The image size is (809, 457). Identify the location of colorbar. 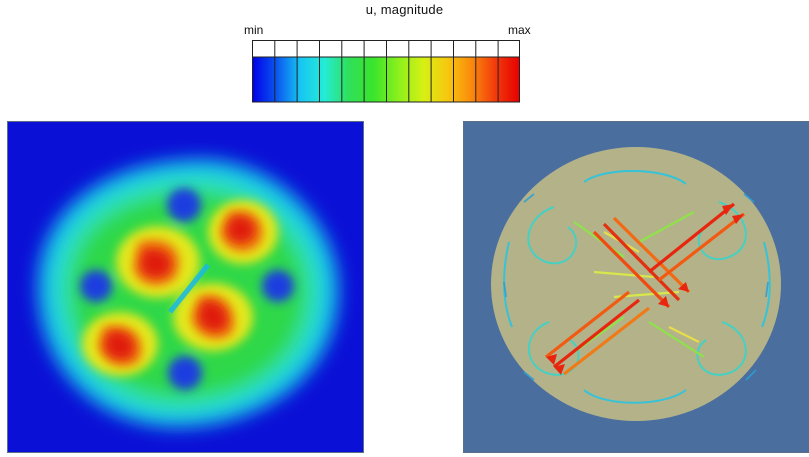
(386, 71).